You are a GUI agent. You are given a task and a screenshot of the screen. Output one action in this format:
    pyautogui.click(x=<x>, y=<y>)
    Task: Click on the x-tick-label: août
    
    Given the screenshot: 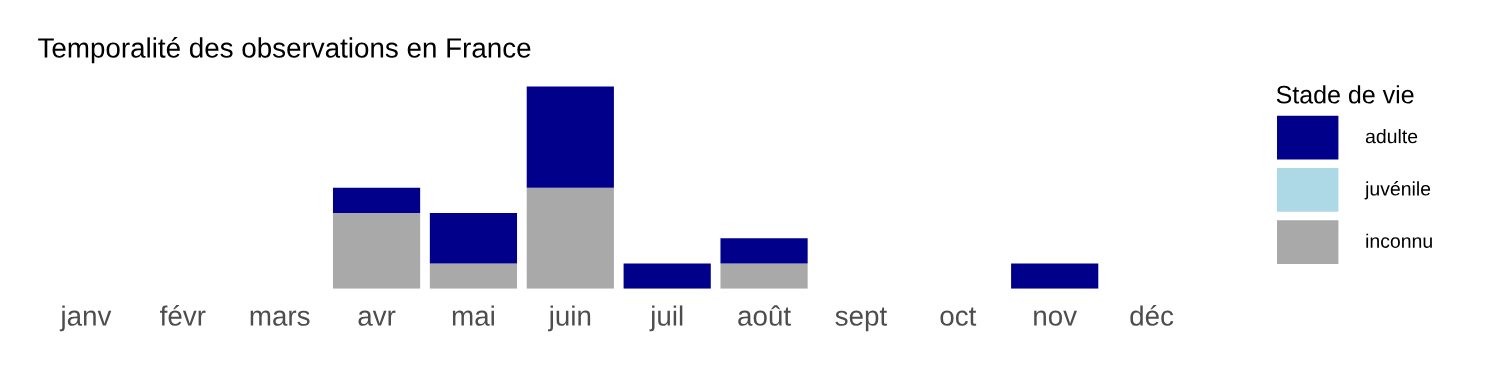 What is the action you would take?
    pyautogui.click(x=764, y=315)
    